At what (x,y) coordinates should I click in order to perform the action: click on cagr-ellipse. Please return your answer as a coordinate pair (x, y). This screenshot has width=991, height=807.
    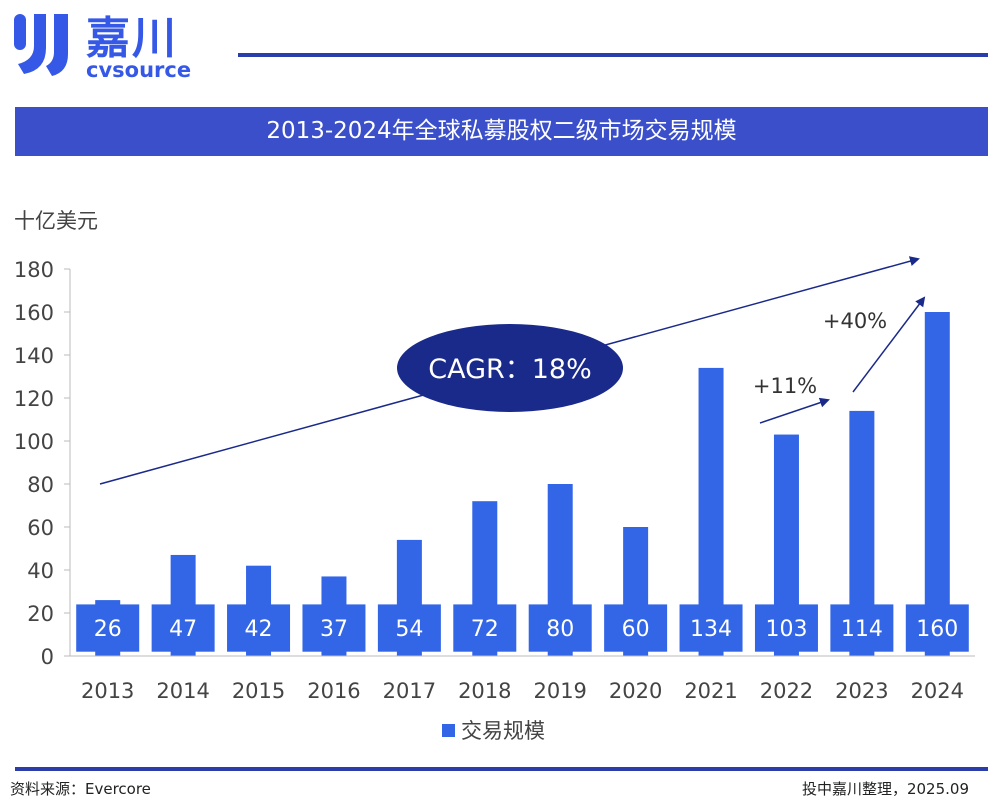
    Looking at the image, I should click on (510, 368).